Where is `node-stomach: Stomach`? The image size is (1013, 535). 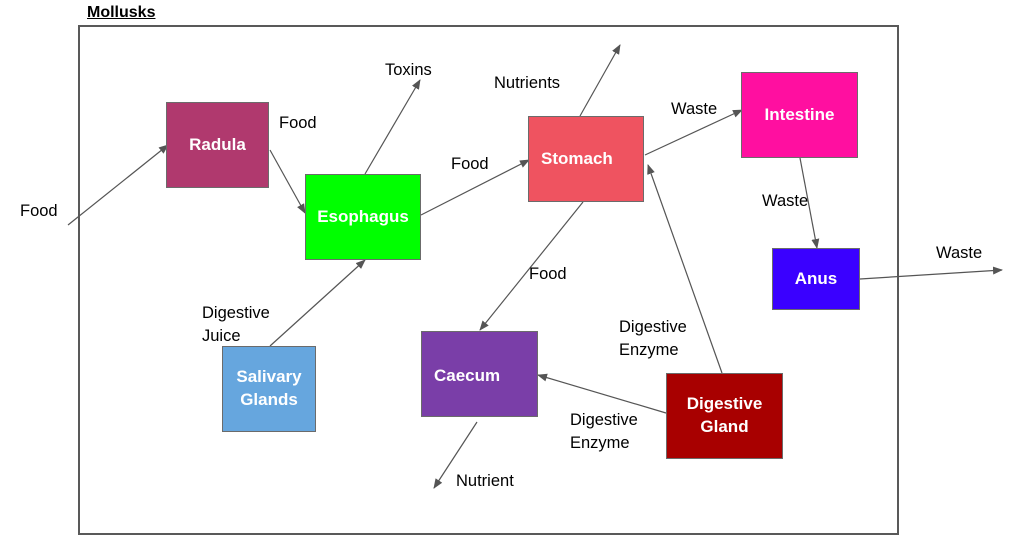
node-stomach: Stomach is located at coordinates (586, 159).